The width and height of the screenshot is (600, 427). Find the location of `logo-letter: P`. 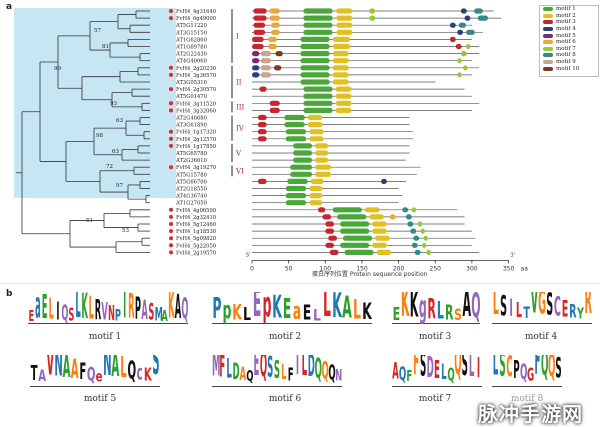

logo-letter: P is located at coordinates (118, 314).